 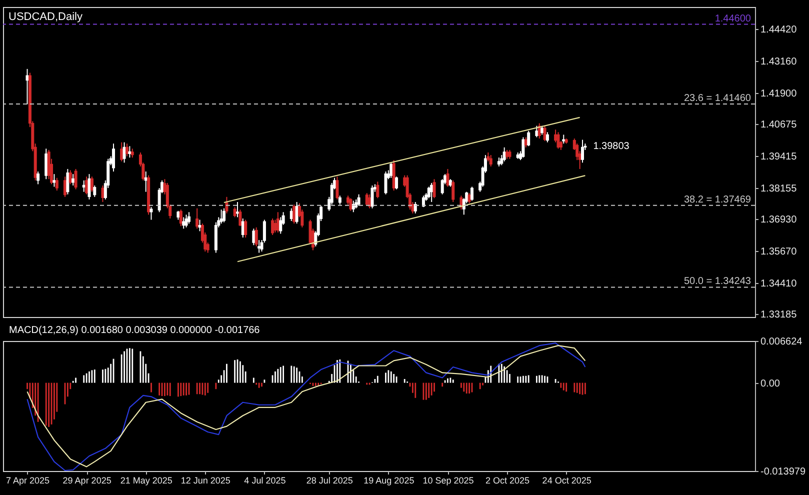 What do you see at coordinates (28, 481) in the screenshot?
I see `x-tick-label: 7 Apr 2025` at bounding box center [28, 481].